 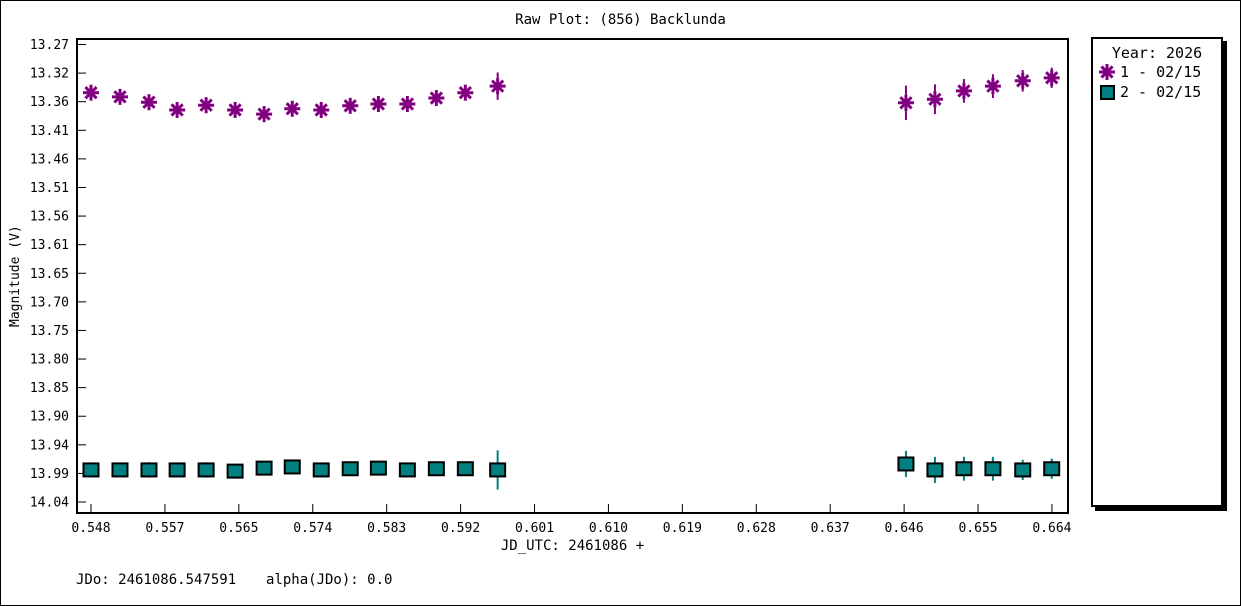 I want to click on y-tick-label: 13.46, so click(x=49, y=159).